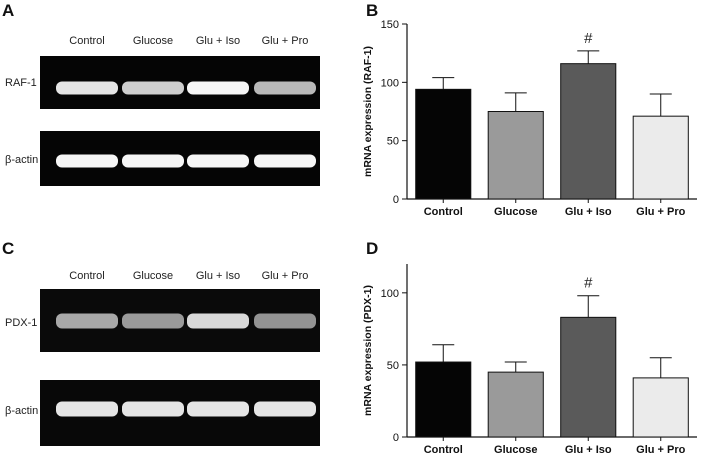 This screenshot has width=713, height=454. Describe the element at coordinates (21, 323) in the screenshot. I see `row-label-pdx1: PDX-1` at that location.